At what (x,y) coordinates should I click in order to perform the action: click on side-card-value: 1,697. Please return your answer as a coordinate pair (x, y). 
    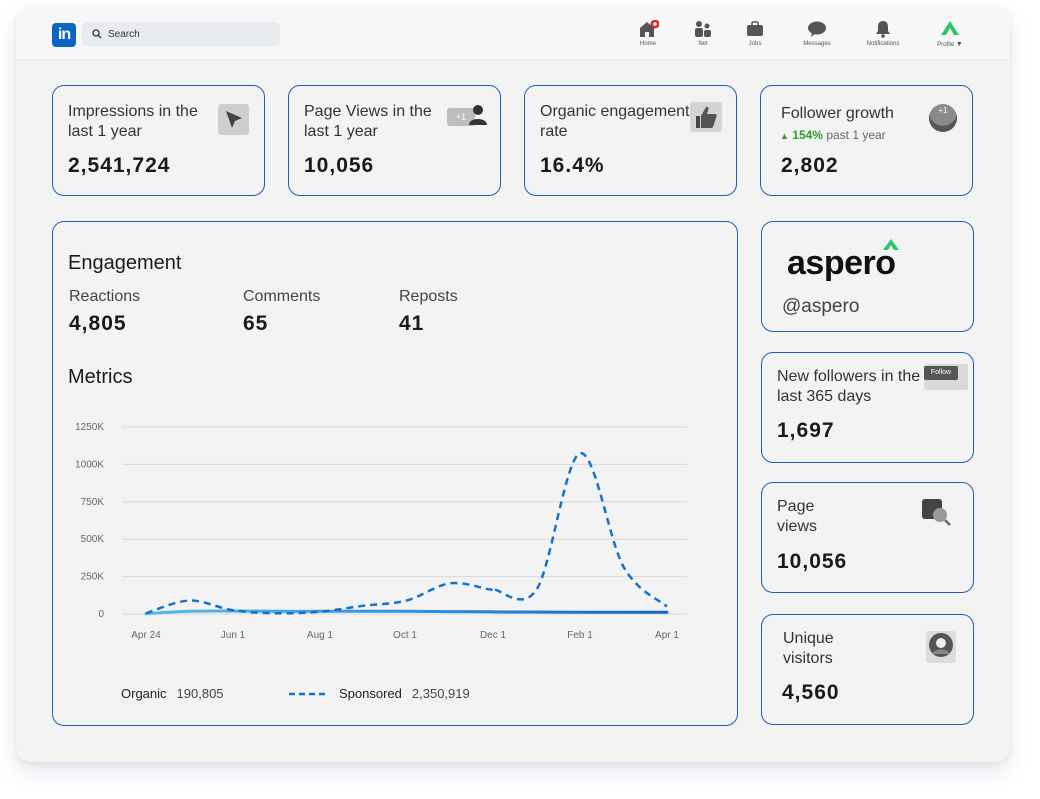
    Looking at the image, I should click on (806, 430).